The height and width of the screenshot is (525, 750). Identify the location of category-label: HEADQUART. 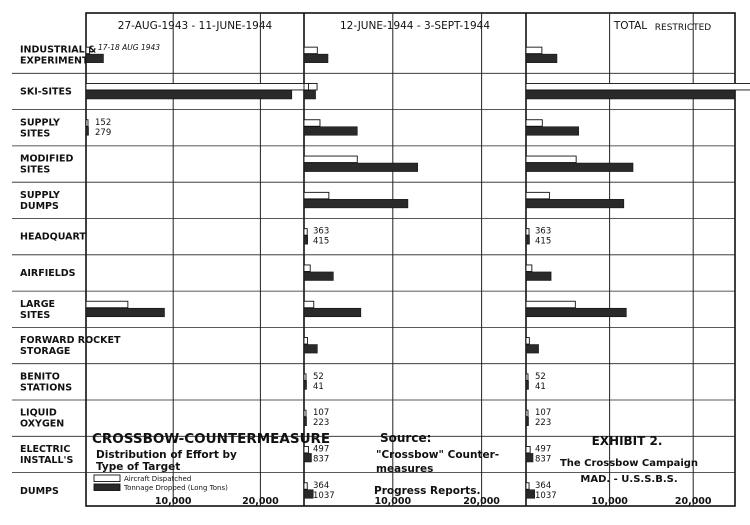
(53, 237).